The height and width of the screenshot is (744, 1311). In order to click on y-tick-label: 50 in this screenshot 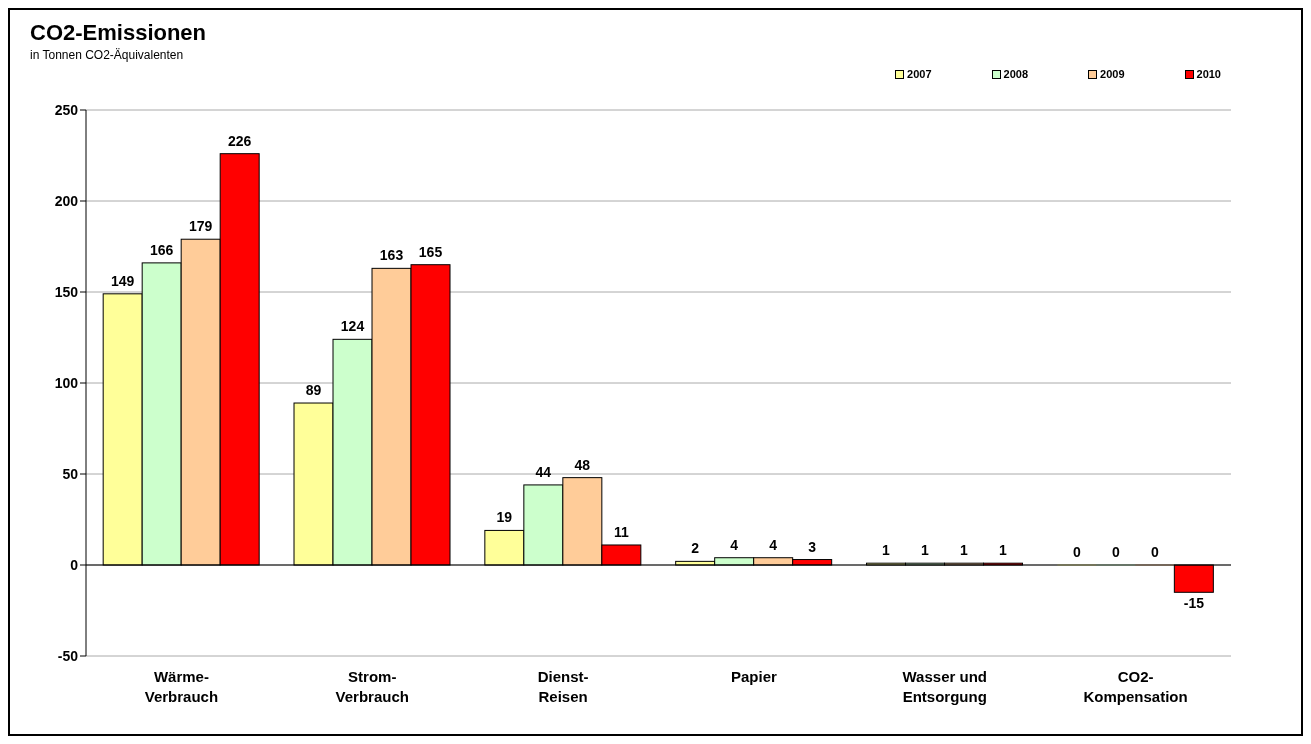, I will do `click(70, 473)`.